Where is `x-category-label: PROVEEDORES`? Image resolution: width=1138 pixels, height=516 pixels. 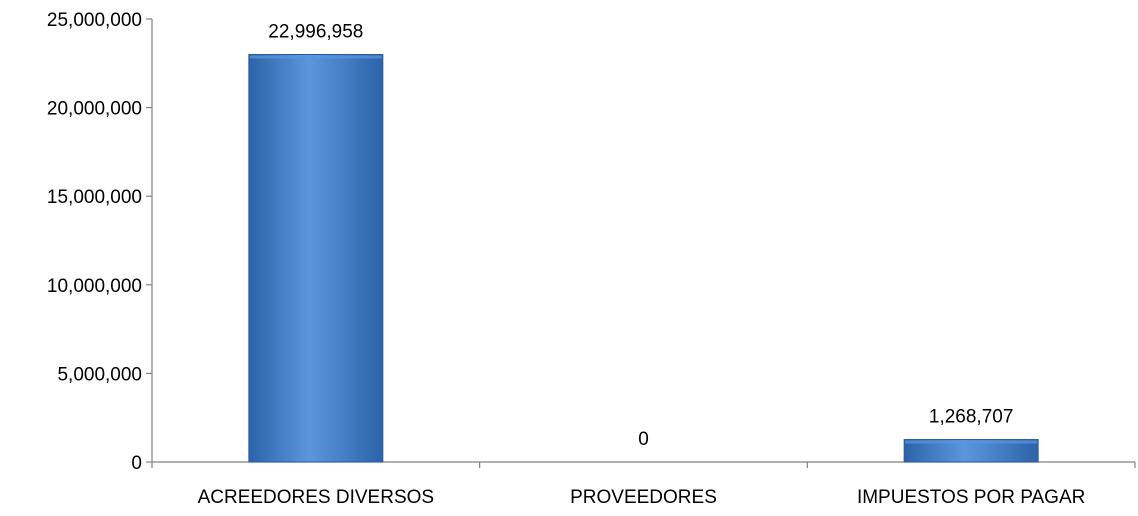 x-category-label: PROVEEDORES is located at coordinates (643, 497).